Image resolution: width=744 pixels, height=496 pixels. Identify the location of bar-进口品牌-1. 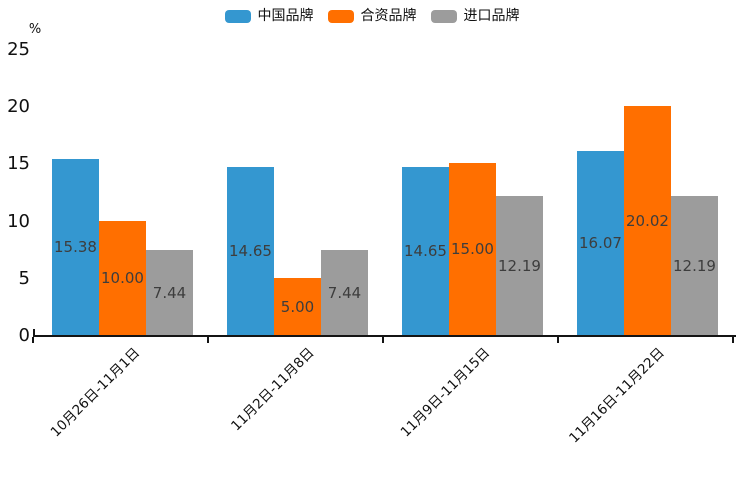
(344, 292).